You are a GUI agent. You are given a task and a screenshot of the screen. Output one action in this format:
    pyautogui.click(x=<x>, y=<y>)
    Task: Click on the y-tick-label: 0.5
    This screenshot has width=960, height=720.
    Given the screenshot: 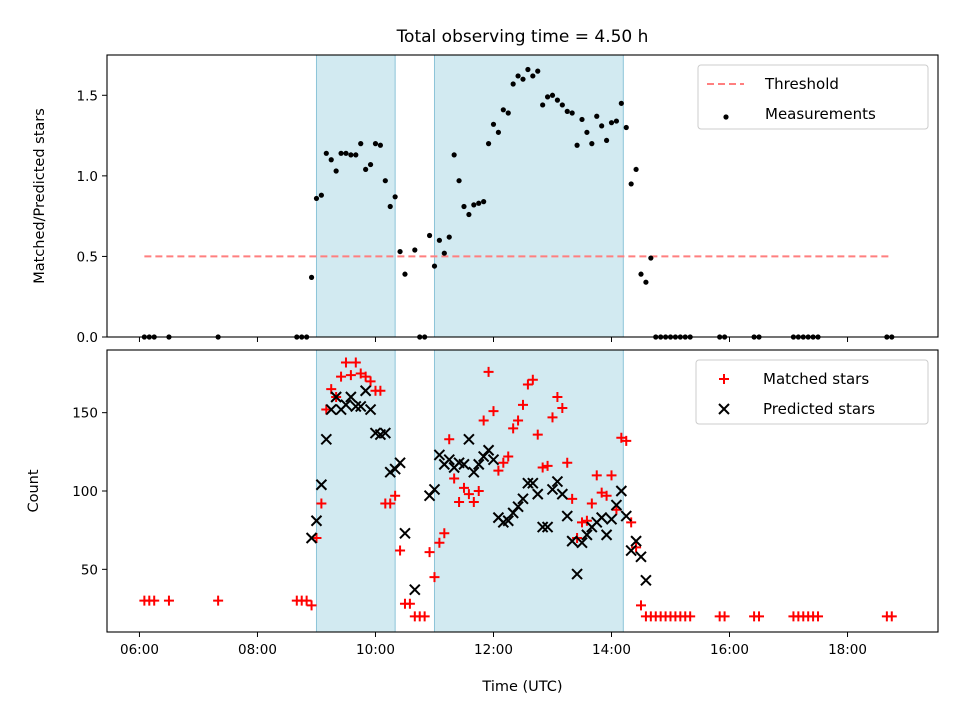 What is the action you would take?
    pyautogui.click(x=87, y=257)
    